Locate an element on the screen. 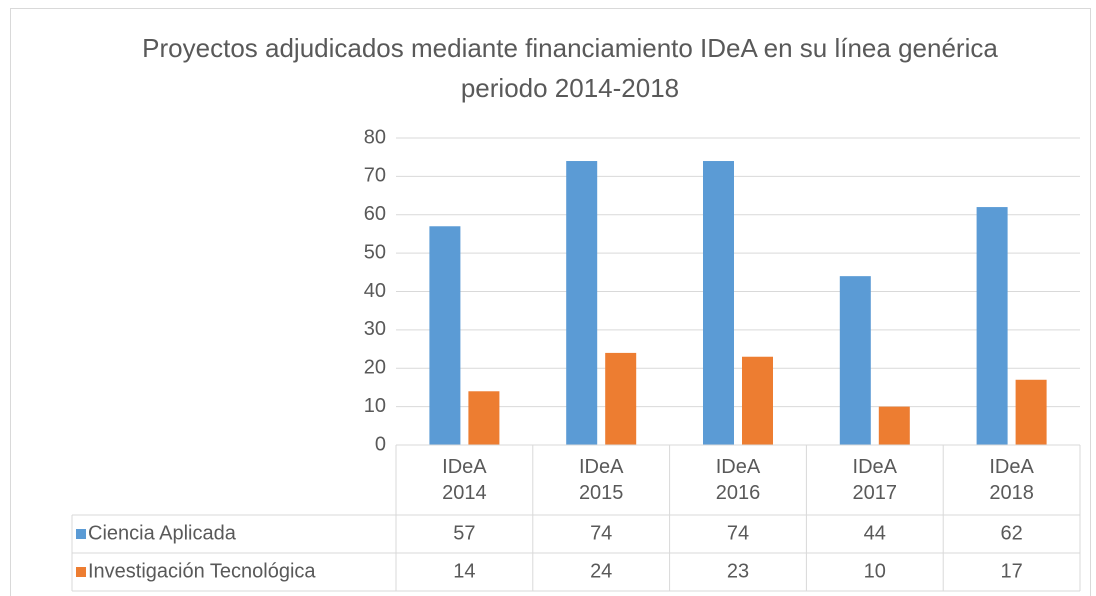  x-tick-label: IDeA 2014 is located at coordinates (464, 480).